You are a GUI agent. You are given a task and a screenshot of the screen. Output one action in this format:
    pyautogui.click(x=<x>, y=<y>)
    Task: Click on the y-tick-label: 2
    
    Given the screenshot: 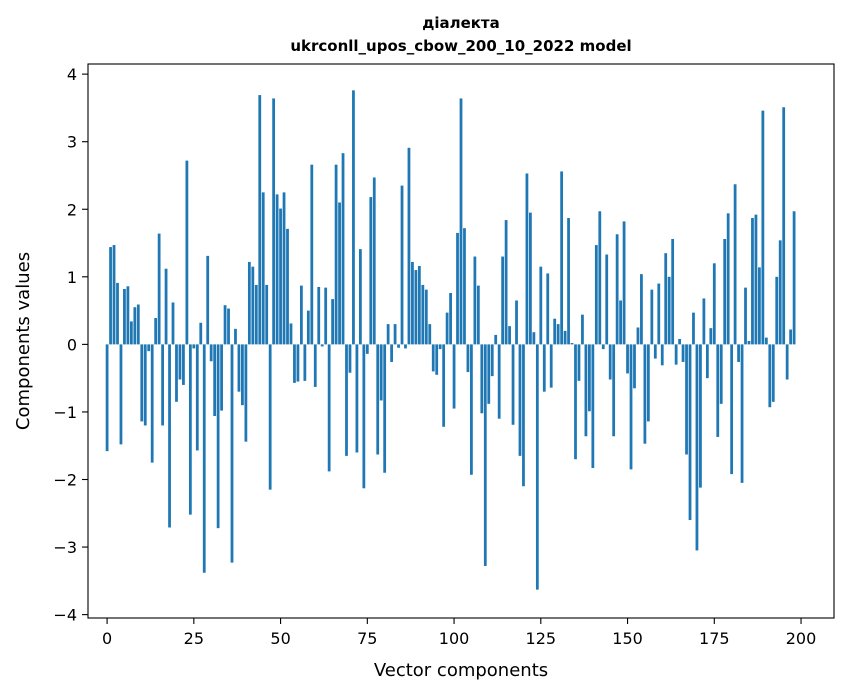 What is the action you would take?
    pyautogui.click(x=72, y=209)
    